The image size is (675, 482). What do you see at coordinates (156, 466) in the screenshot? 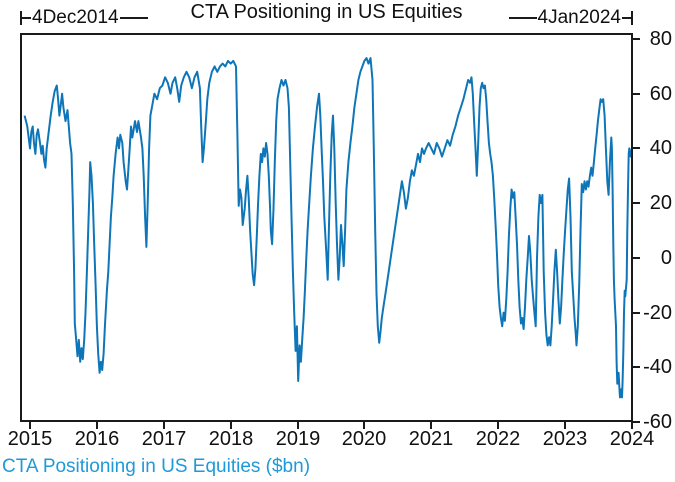
I see `series-legend: CTA Positioning in US Equities ($bn)` at bounding box center [156, 466].